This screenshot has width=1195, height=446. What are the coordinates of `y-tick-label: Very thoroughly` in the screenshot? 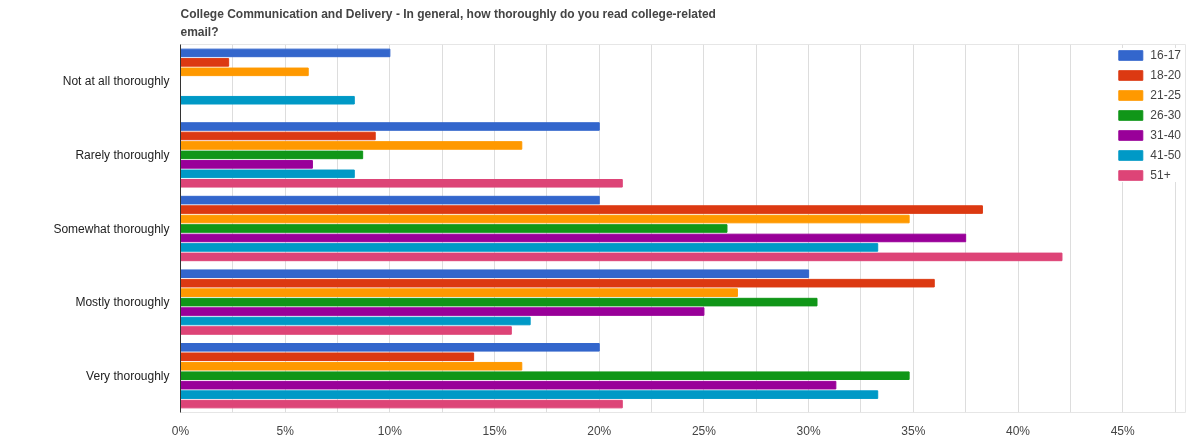 It's located at (128, 375).